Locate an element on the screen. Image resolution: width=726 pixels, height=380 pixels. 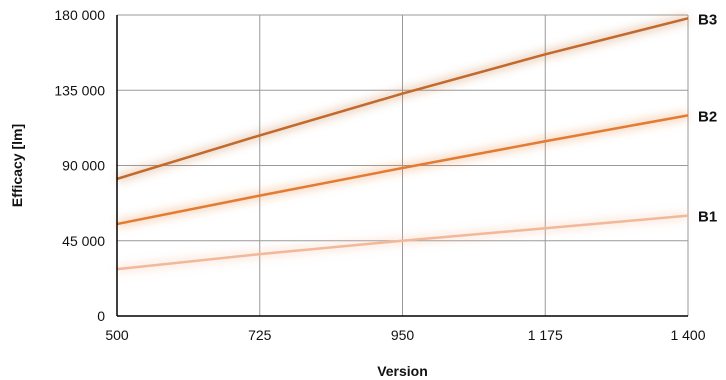
x-tick-label: 725 is located at coordinates (260, 335).